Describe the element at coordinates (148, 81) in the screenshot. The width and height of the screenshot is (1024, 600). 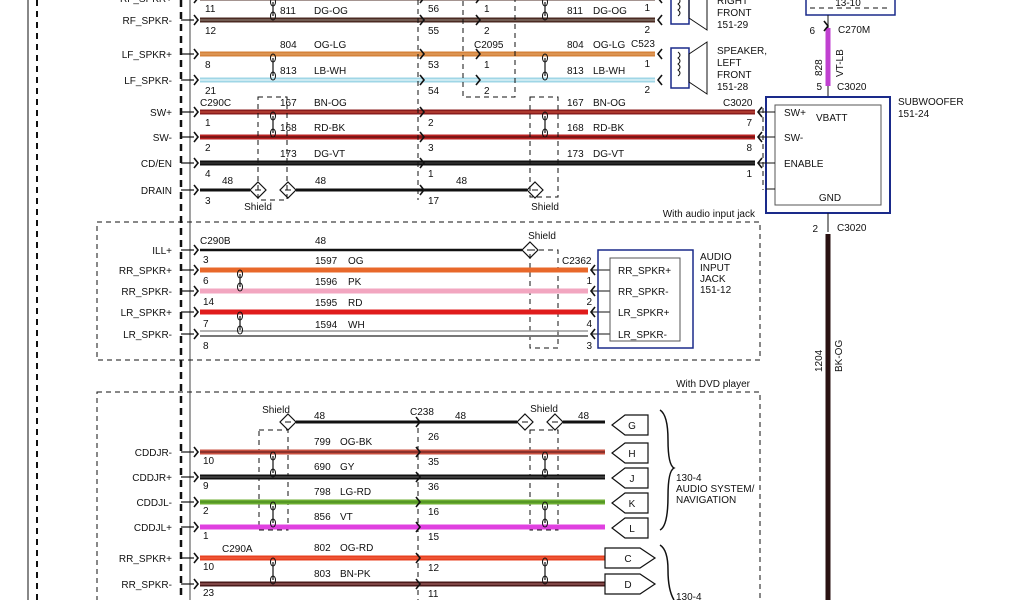
I see `pin-label: LF_SPKR-` at that location.